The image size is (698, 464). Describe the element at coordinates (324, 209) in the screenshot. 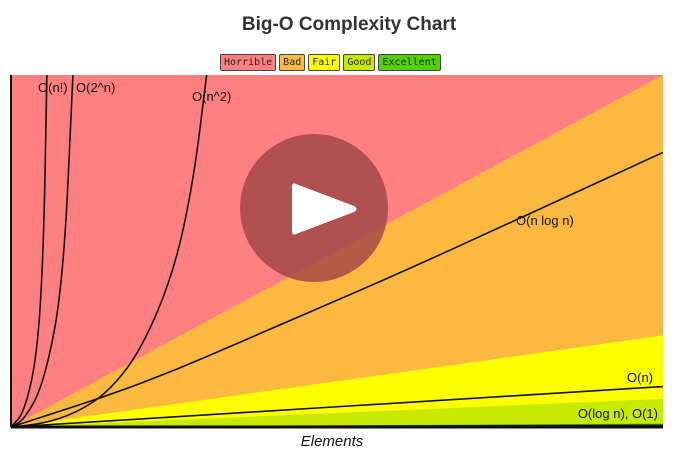

I see `play-icon` at that location.